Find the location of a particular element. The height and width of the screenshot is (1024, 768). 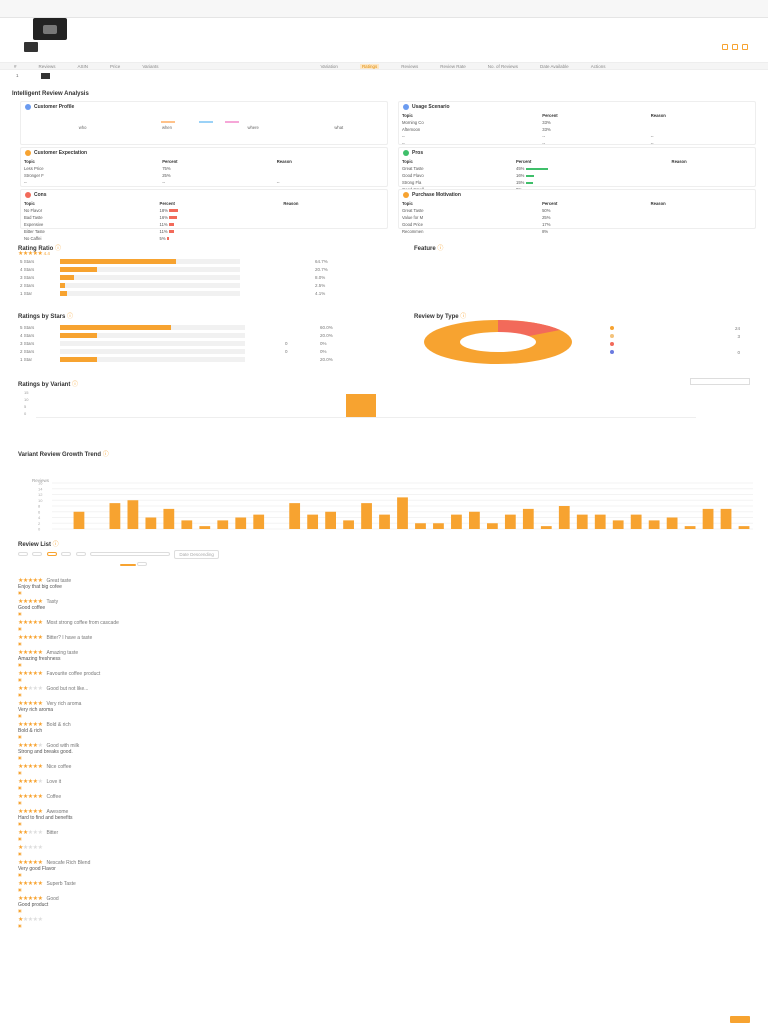

review-title: Nescafe Rich Blend is located at coordinates (68, 863).